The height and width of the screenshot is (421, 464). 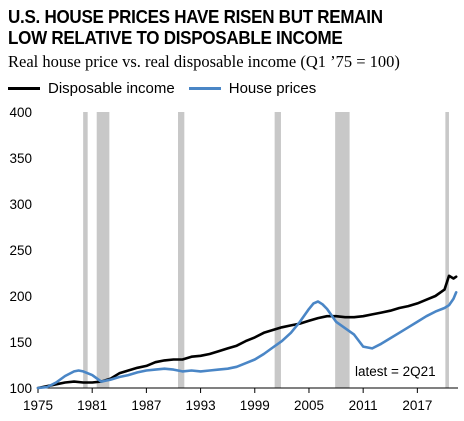 I want to click on y-tick-label: 200, so click(x=20, y=296).